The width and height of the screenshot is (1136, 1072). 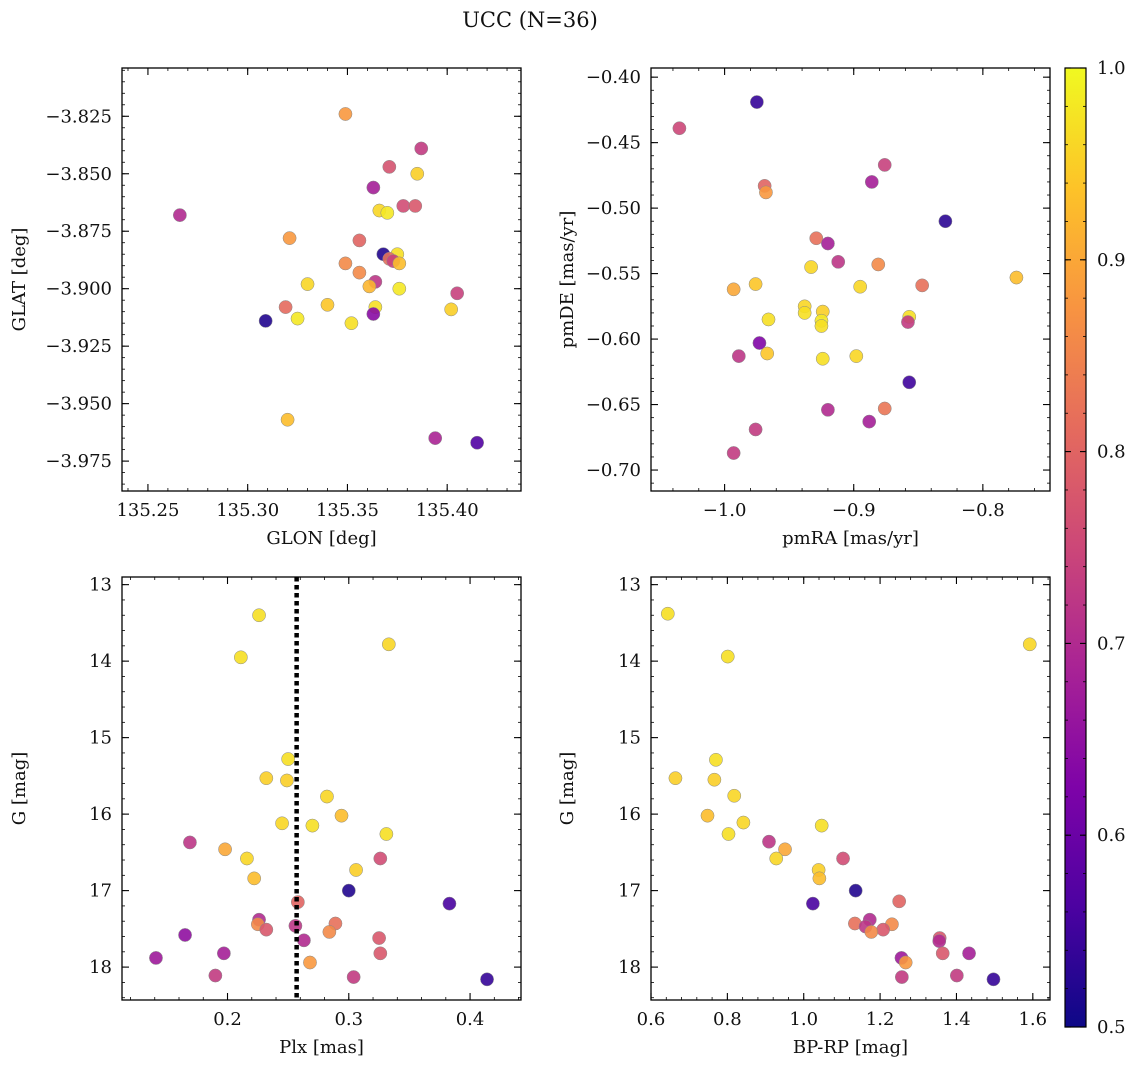 I want to click on x-tick-label: 0.6, so click(x=651, y=1019).